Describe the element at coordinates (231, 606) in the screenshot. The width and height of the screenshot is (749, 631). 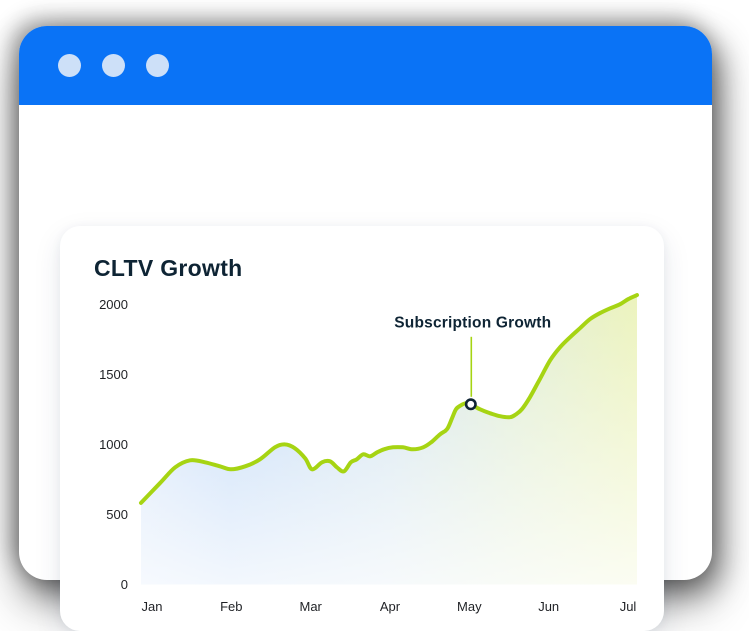
I see `x-axis-tick-label: Feb` at that location.